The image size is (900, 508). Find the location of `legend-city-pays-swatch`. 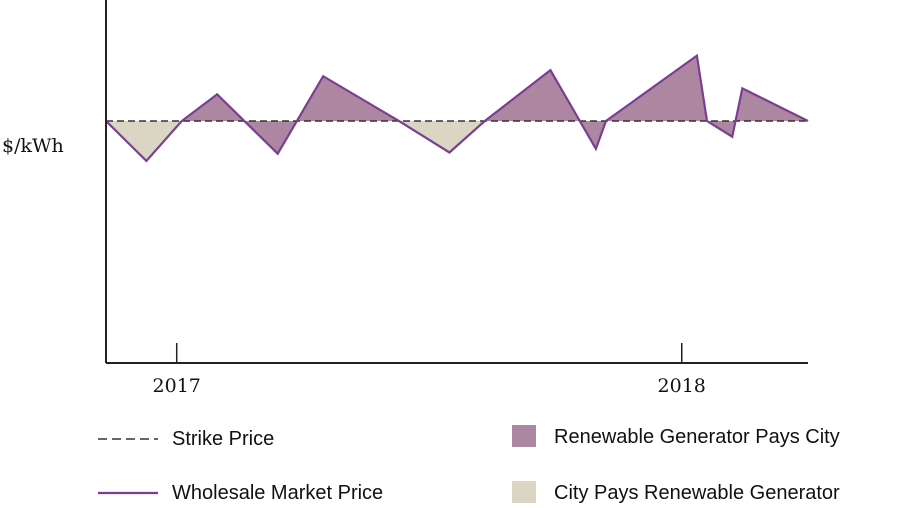

legend-city-pays-swatch is located at coordinates (524, 492).